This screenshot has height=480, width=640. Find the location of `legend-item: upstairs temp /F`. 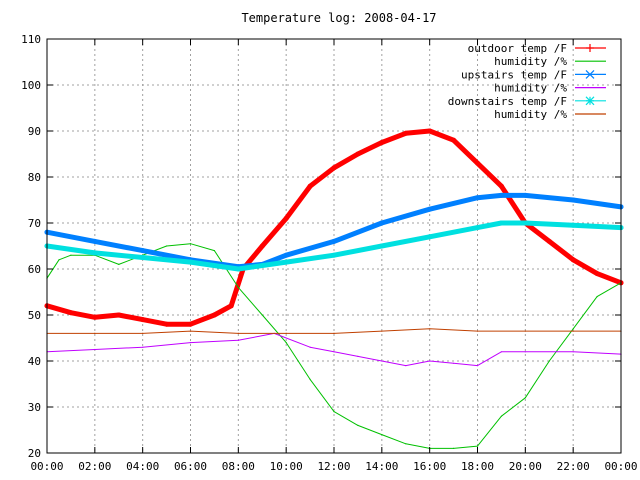

legend-item: upstairs temp /F is located at coordinates (533, 74).